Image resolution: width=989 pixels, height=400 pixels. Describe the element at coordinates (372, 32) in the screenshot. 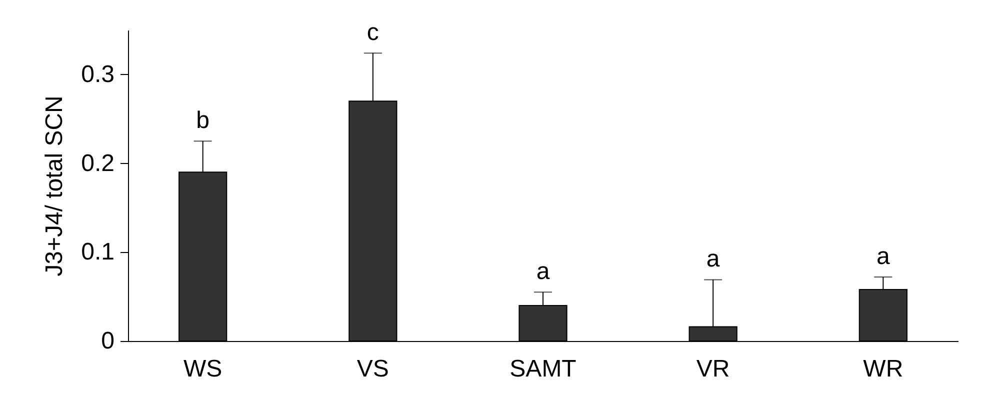

I see `annotation: c` at that location.